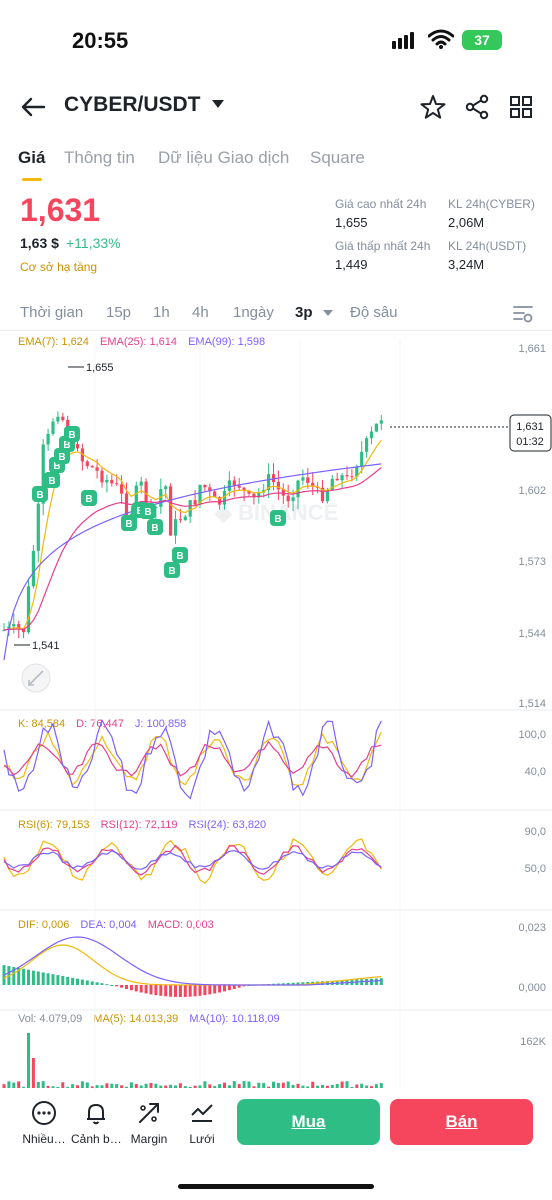 Image resolution: width=552 pixels, height=1200 pixels. What do you see at coordinates (523, 313) in the screenshot?
I see `chart-settings-icon` at bounding box center [523, 313].